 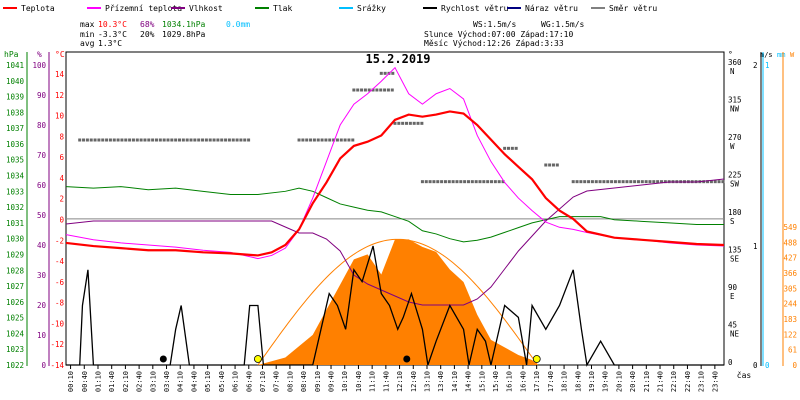 What do you see at coordinates (304, 381) in the screenshot?
I see `x-tick-label: 08:40` at bounding box center [304, 381].